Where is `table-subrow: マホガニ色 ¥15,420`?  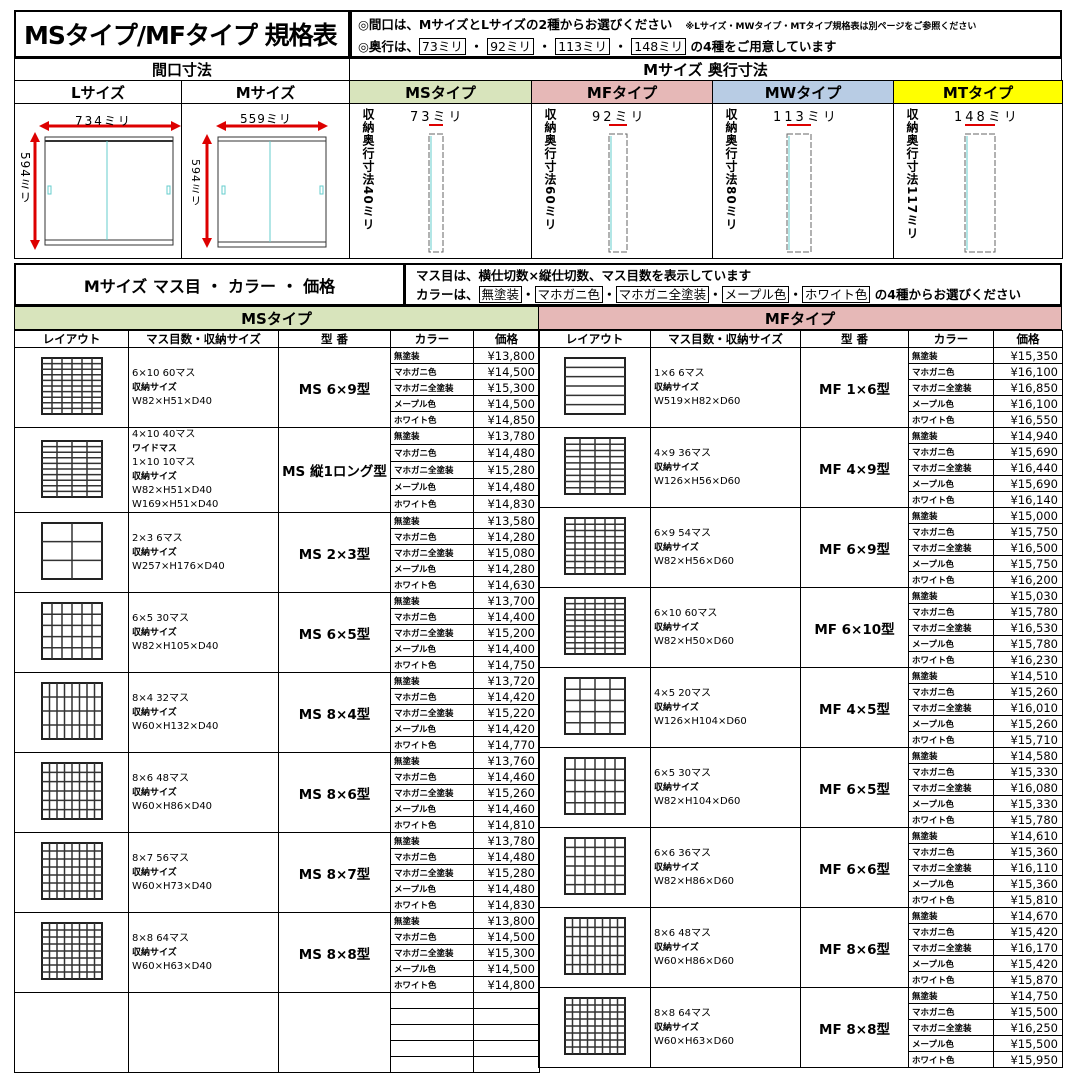 table-subrow: マホガニ色 ¥15,420 is located at coordinates (801, 931).